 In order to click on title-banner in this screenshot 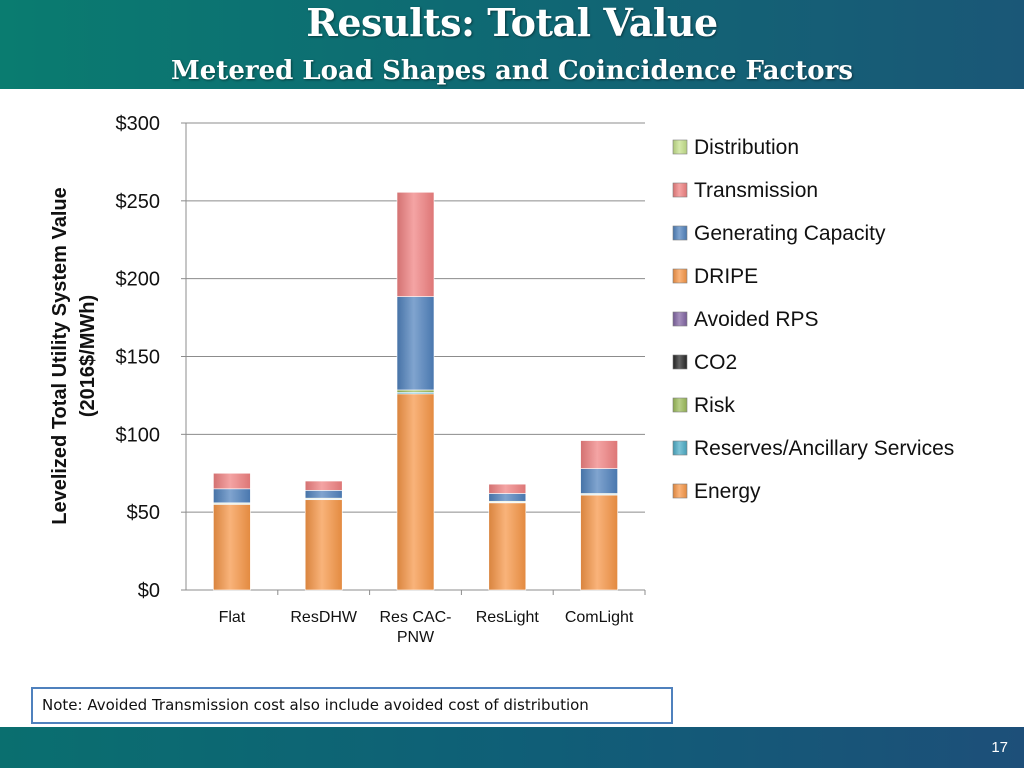, I will do `click(512, 44)`.